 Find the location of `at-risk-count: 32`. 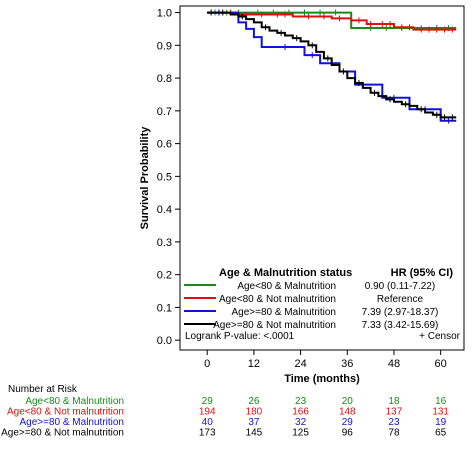

at-risk-count: 32 is located at coordinates (301, 422).